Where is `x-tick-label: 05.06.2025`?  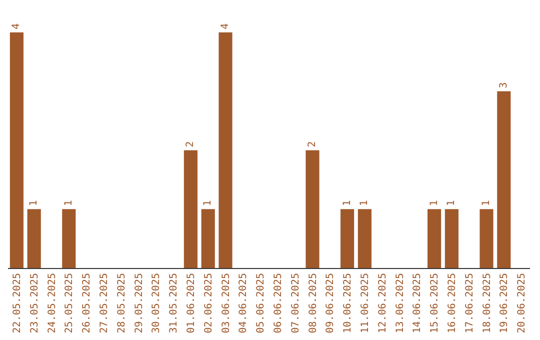
x-tick-label: 05.06.2025 is located at coordinates (261, 303).